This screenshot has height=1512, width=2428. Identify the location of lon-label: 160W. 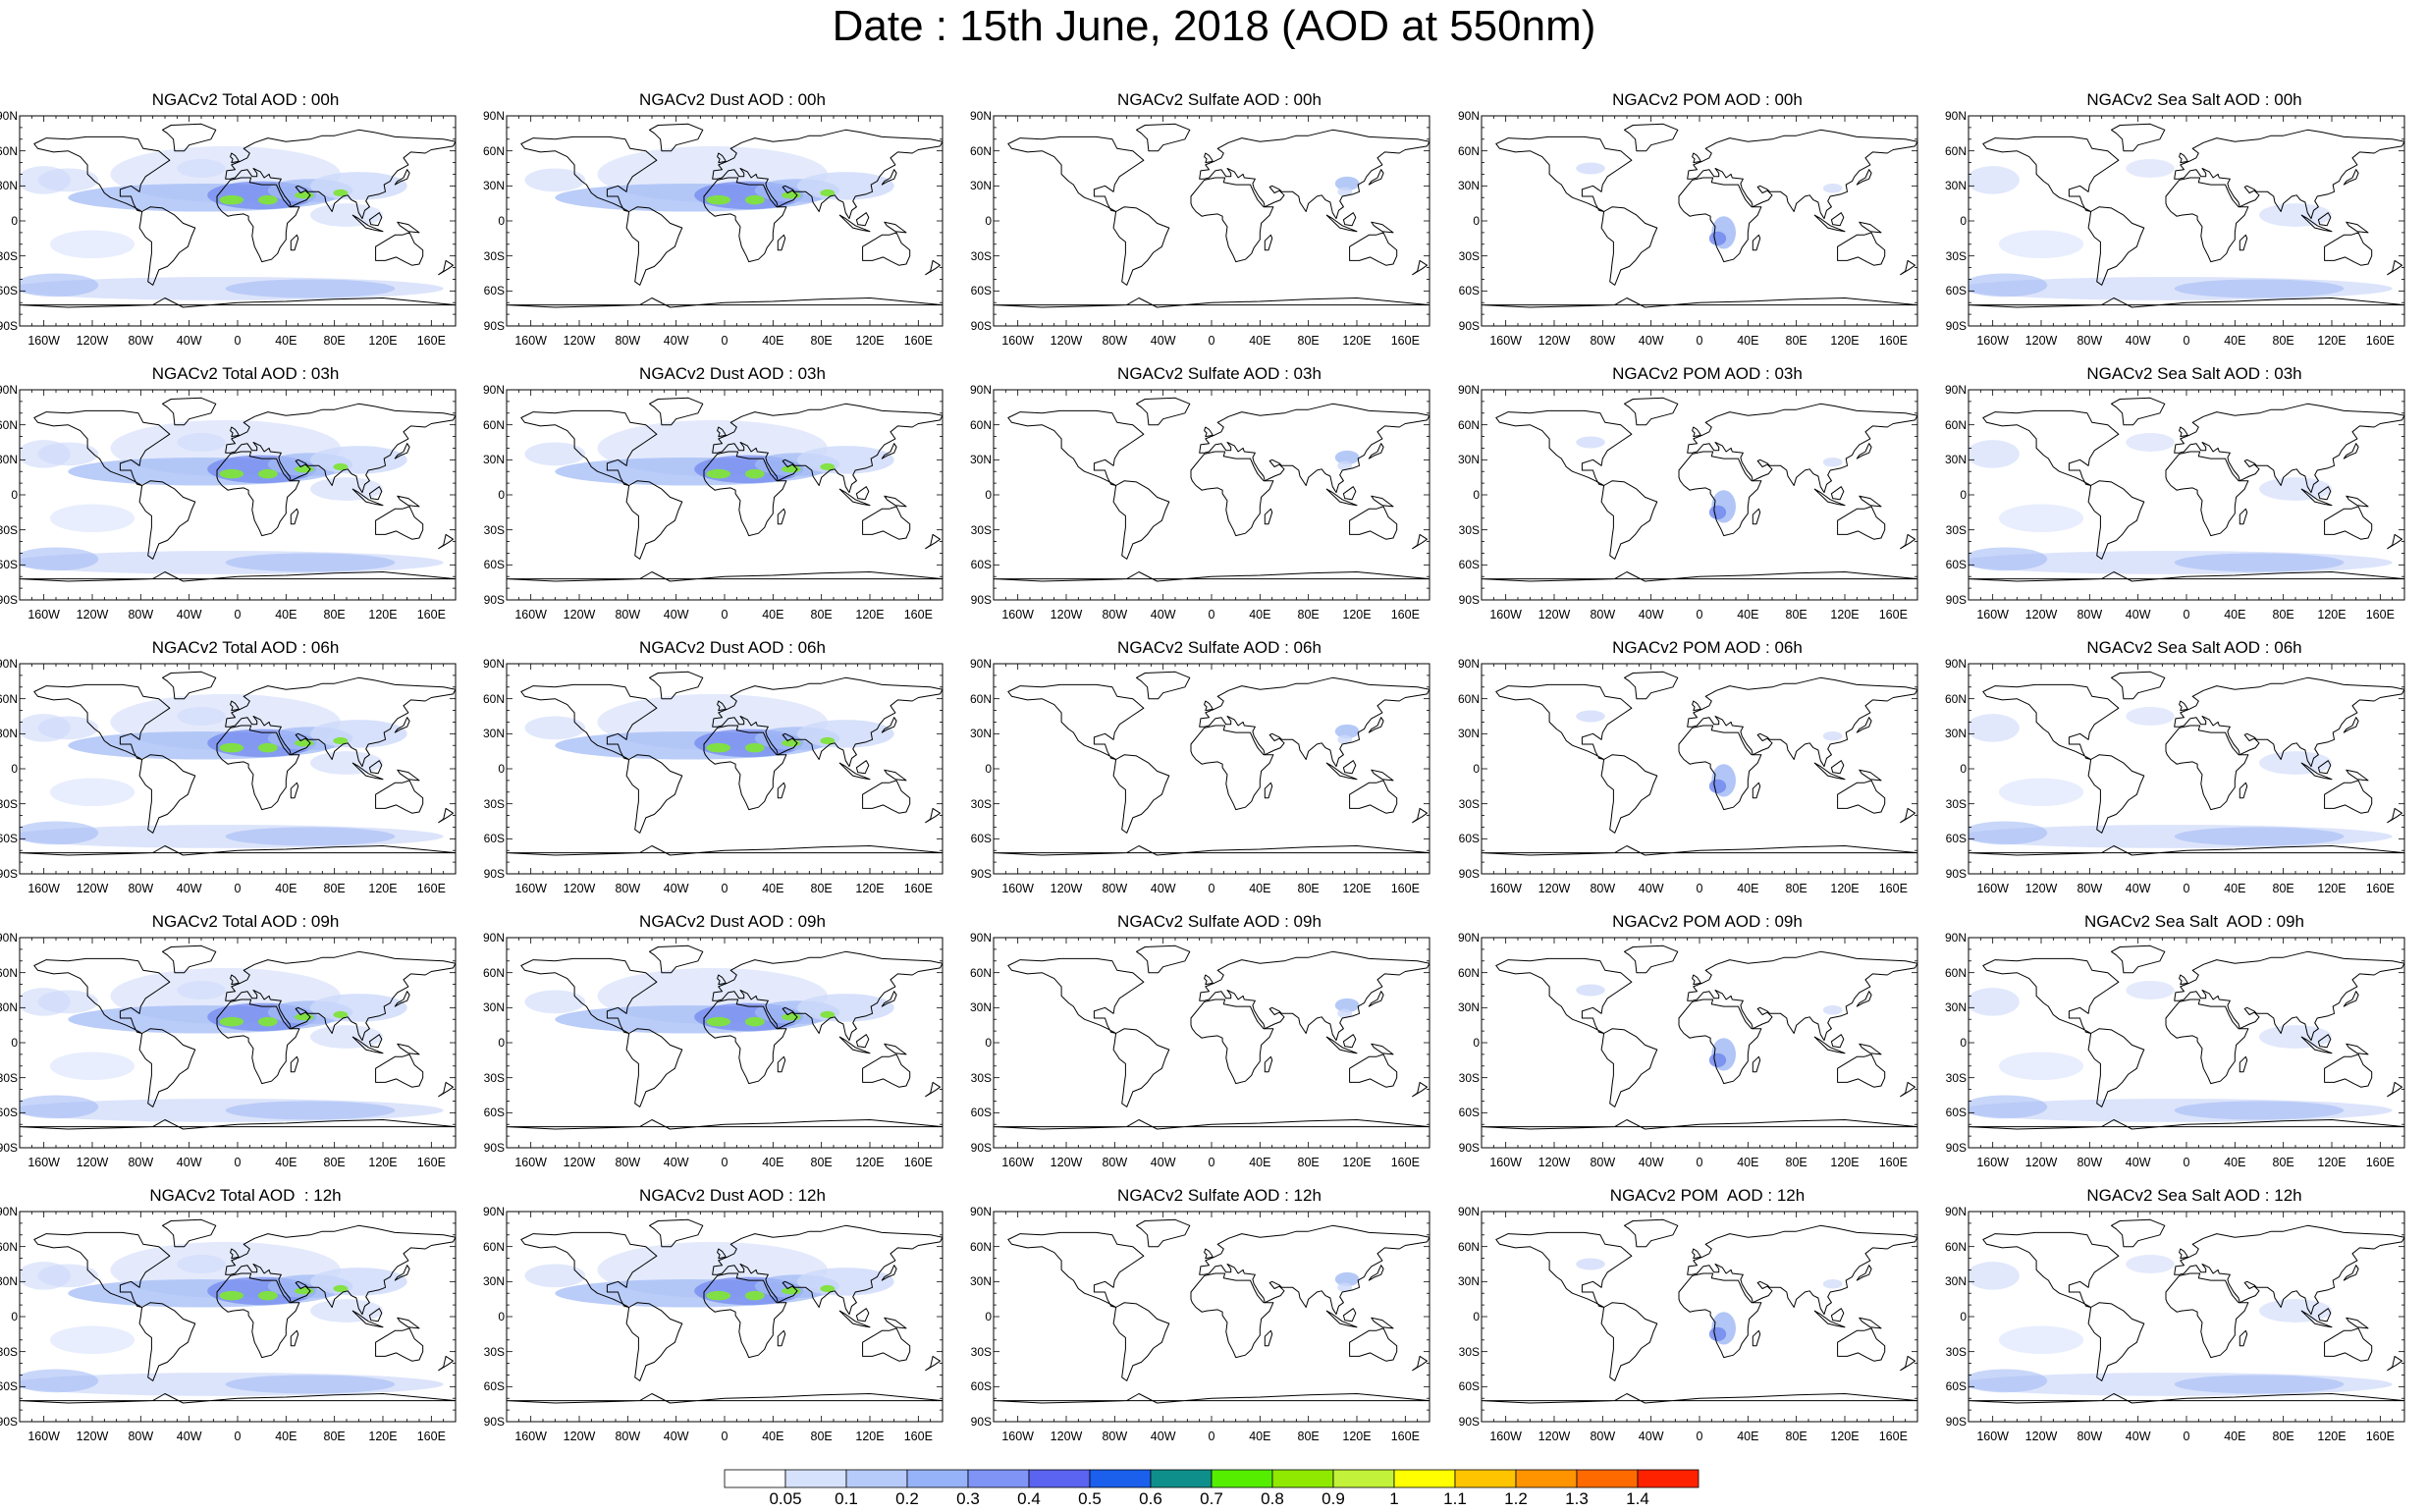
(1992, 341).